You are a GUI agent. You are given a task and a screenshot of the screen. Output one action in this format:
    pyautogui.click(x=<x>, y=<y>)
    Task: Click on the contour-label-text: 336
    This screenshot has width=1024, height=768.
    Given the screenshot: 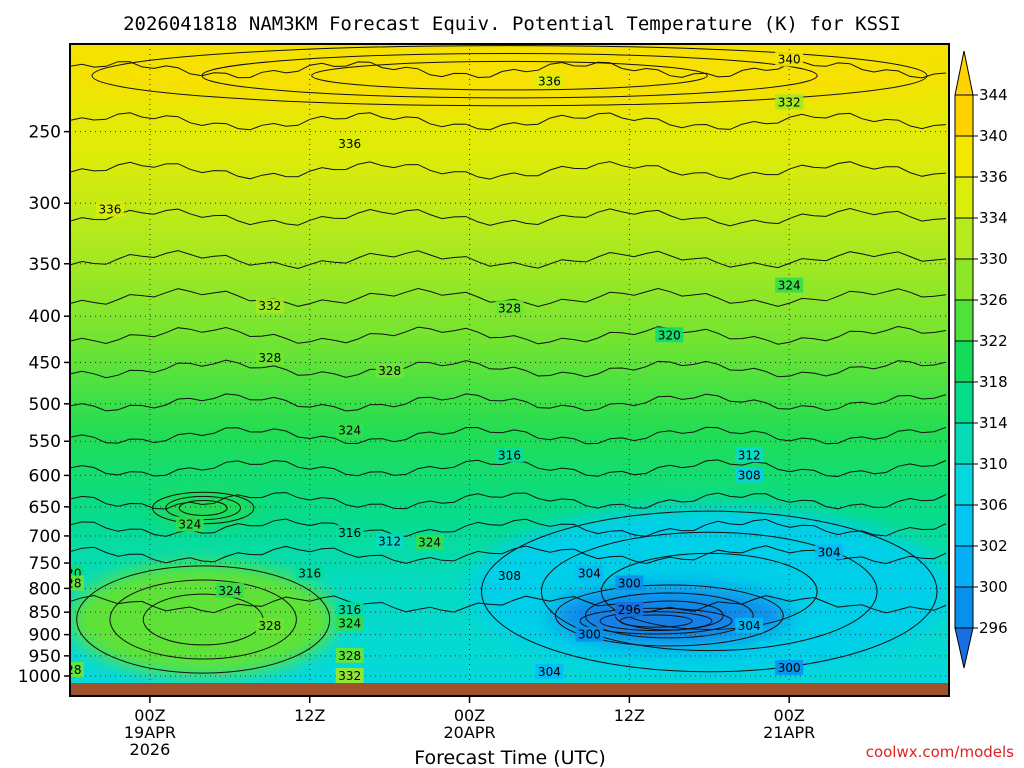 What is the action you would take?
    pyautogui.click(x=110, y=210)
    